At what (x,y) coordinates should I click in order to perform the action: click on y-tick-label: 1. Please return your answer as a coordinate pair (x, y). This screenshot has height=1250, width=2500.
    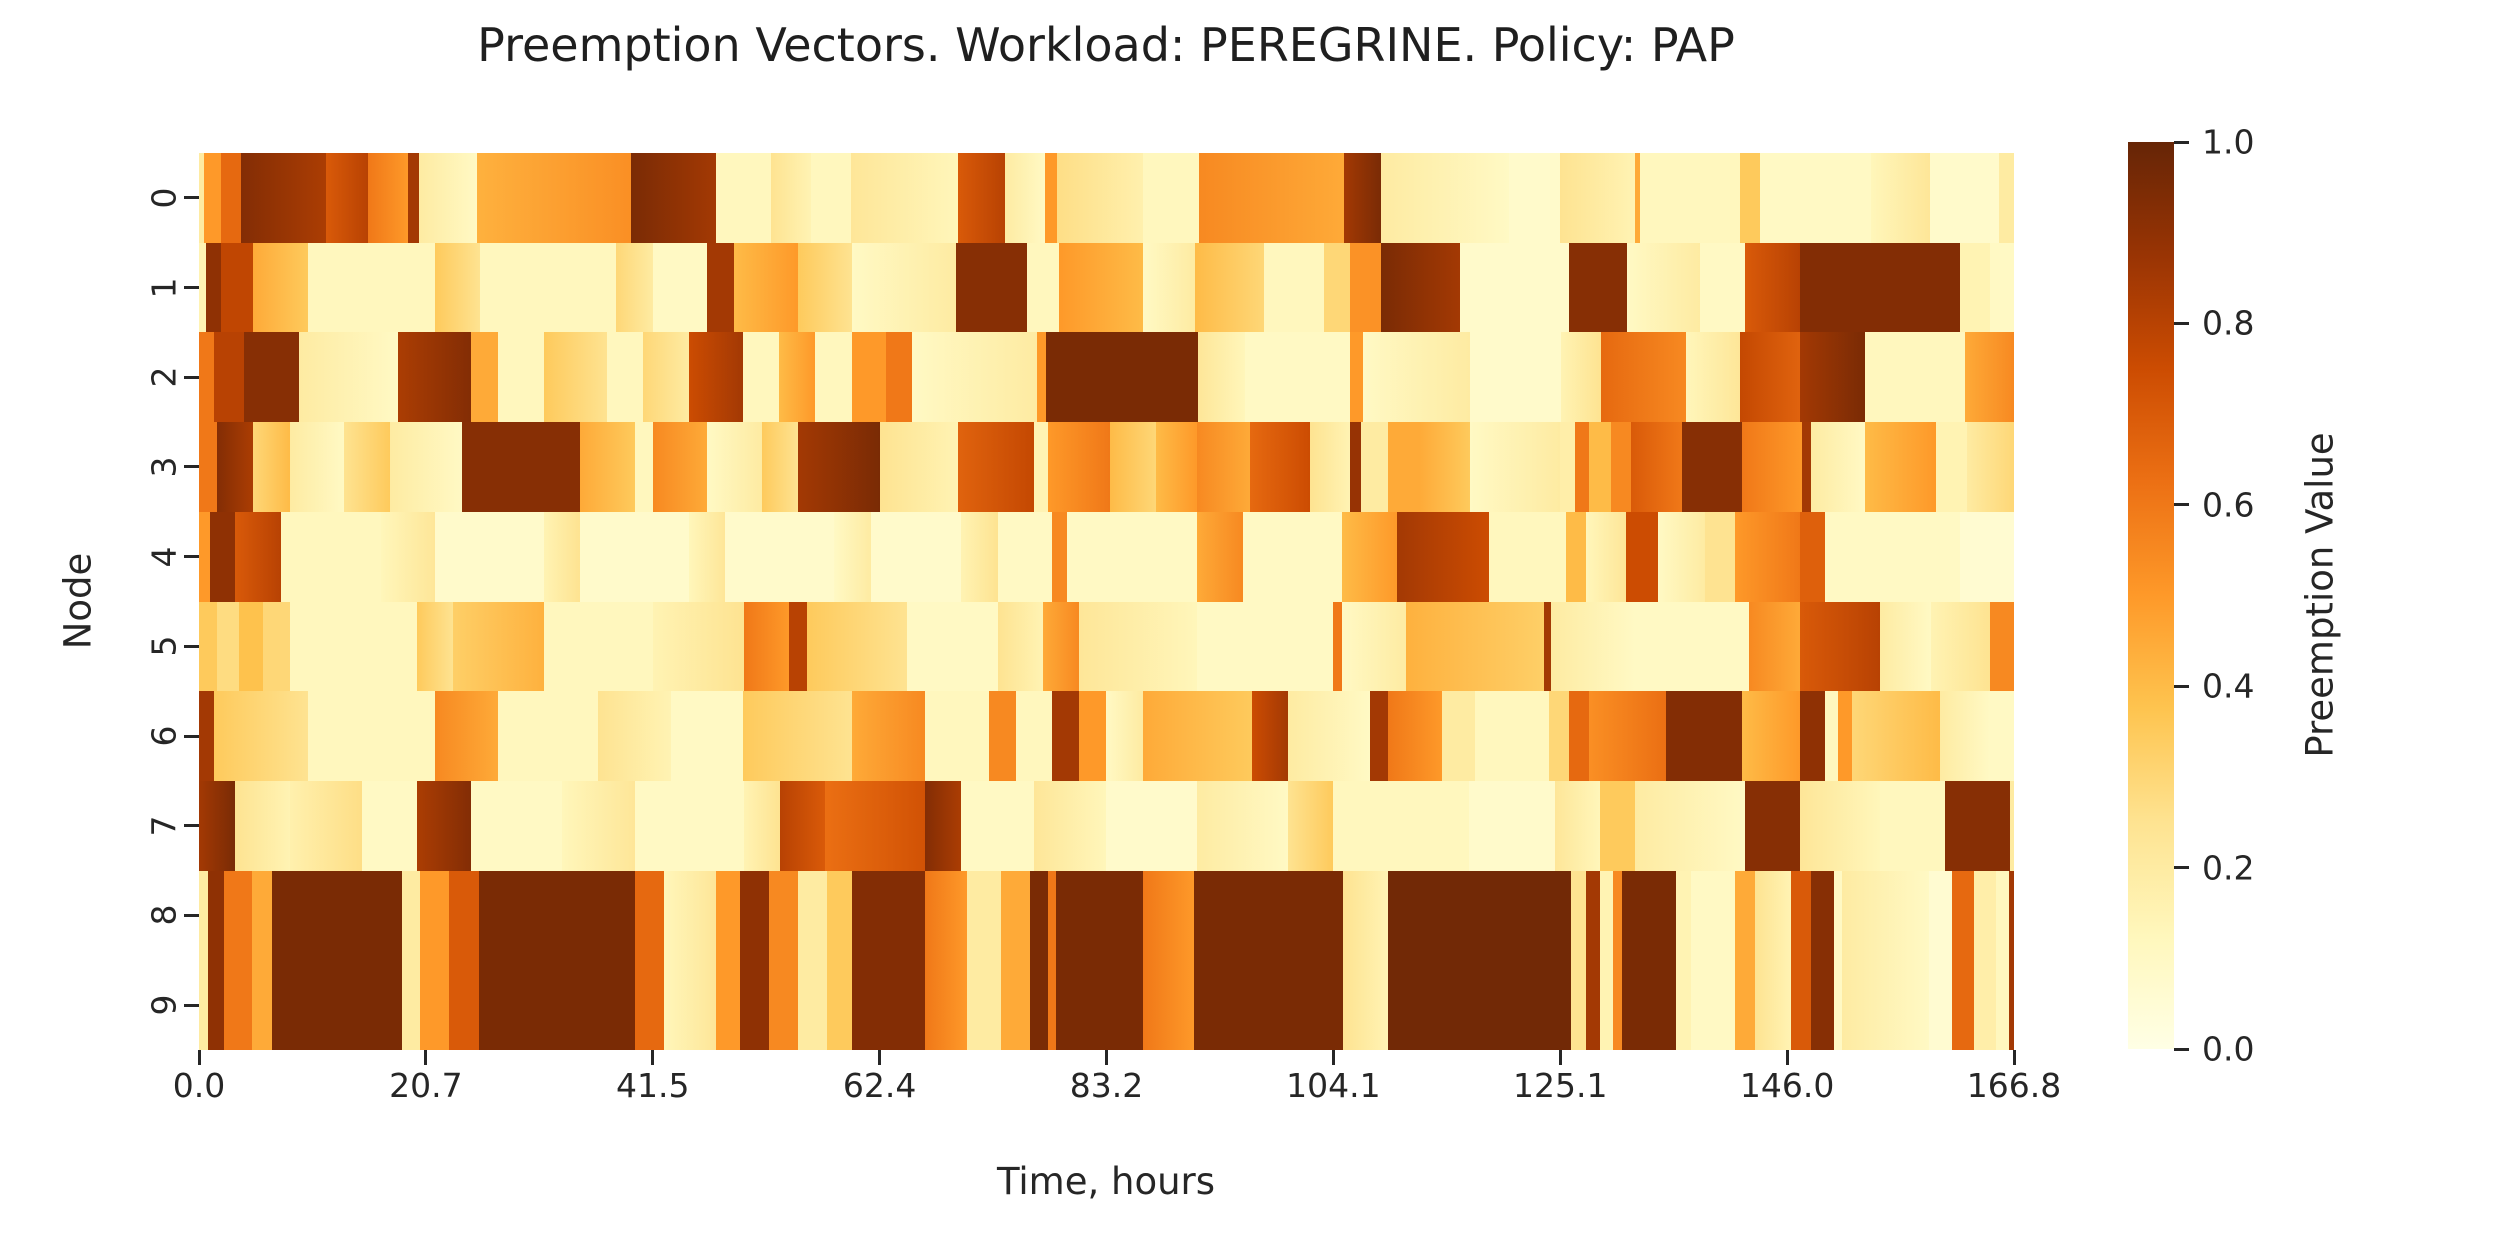
    Looking at the image, I should click on (164, 288).